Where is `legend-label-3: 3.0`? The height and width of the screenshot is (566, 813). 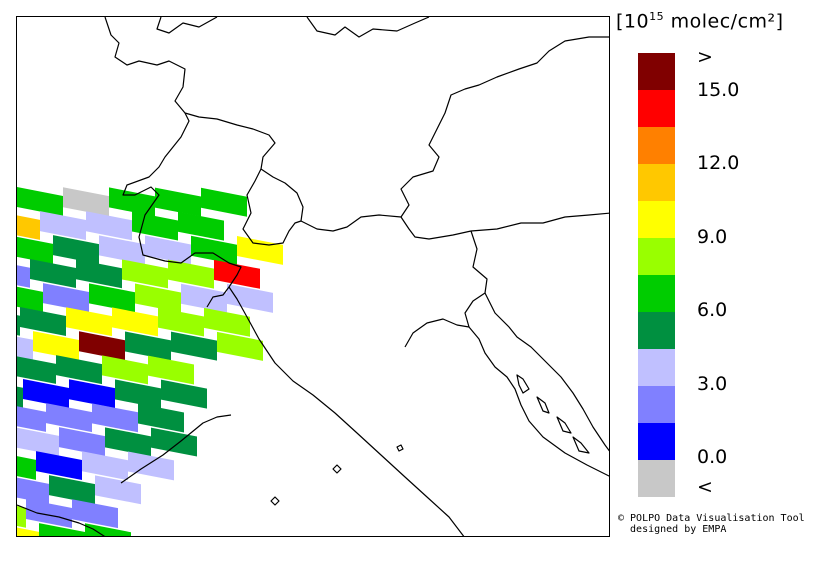
legend-label-3: 3.0 is located at coordinates (712, 384).